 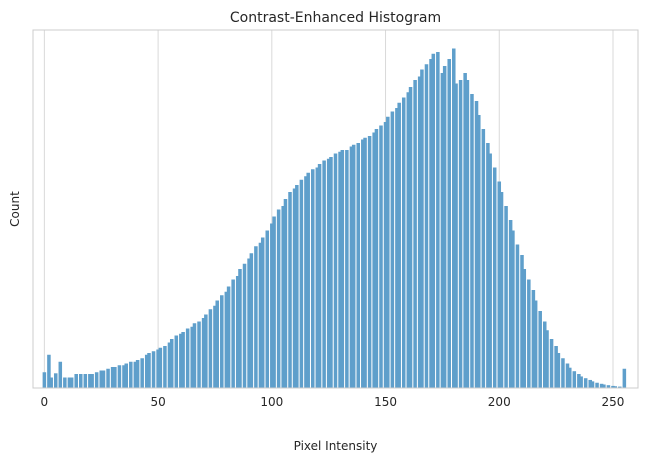 What do you see at coordinates (499, 402) in the screenshot?
I see `x-tick-label: 200` at bounding box center [499, 402].